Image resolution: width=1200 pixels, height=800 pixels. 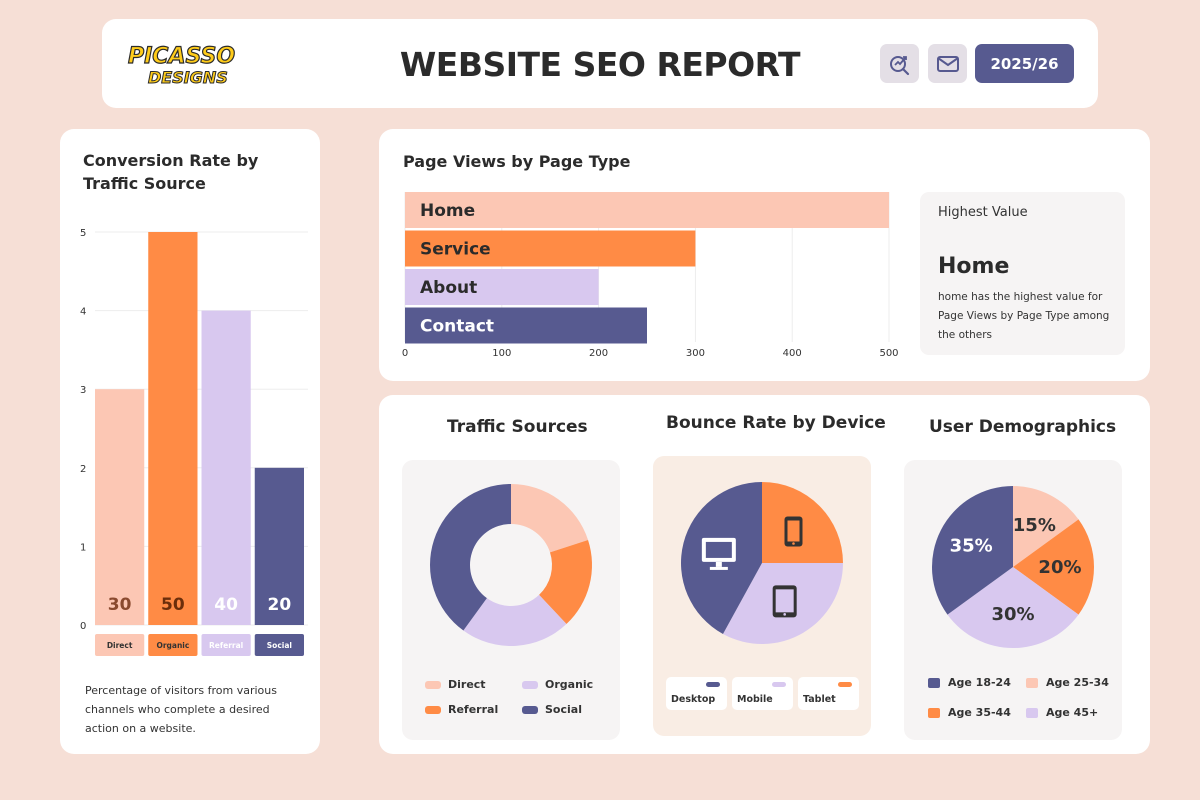 I want to click on legend-label: Direct, so click(x=467, y=684).